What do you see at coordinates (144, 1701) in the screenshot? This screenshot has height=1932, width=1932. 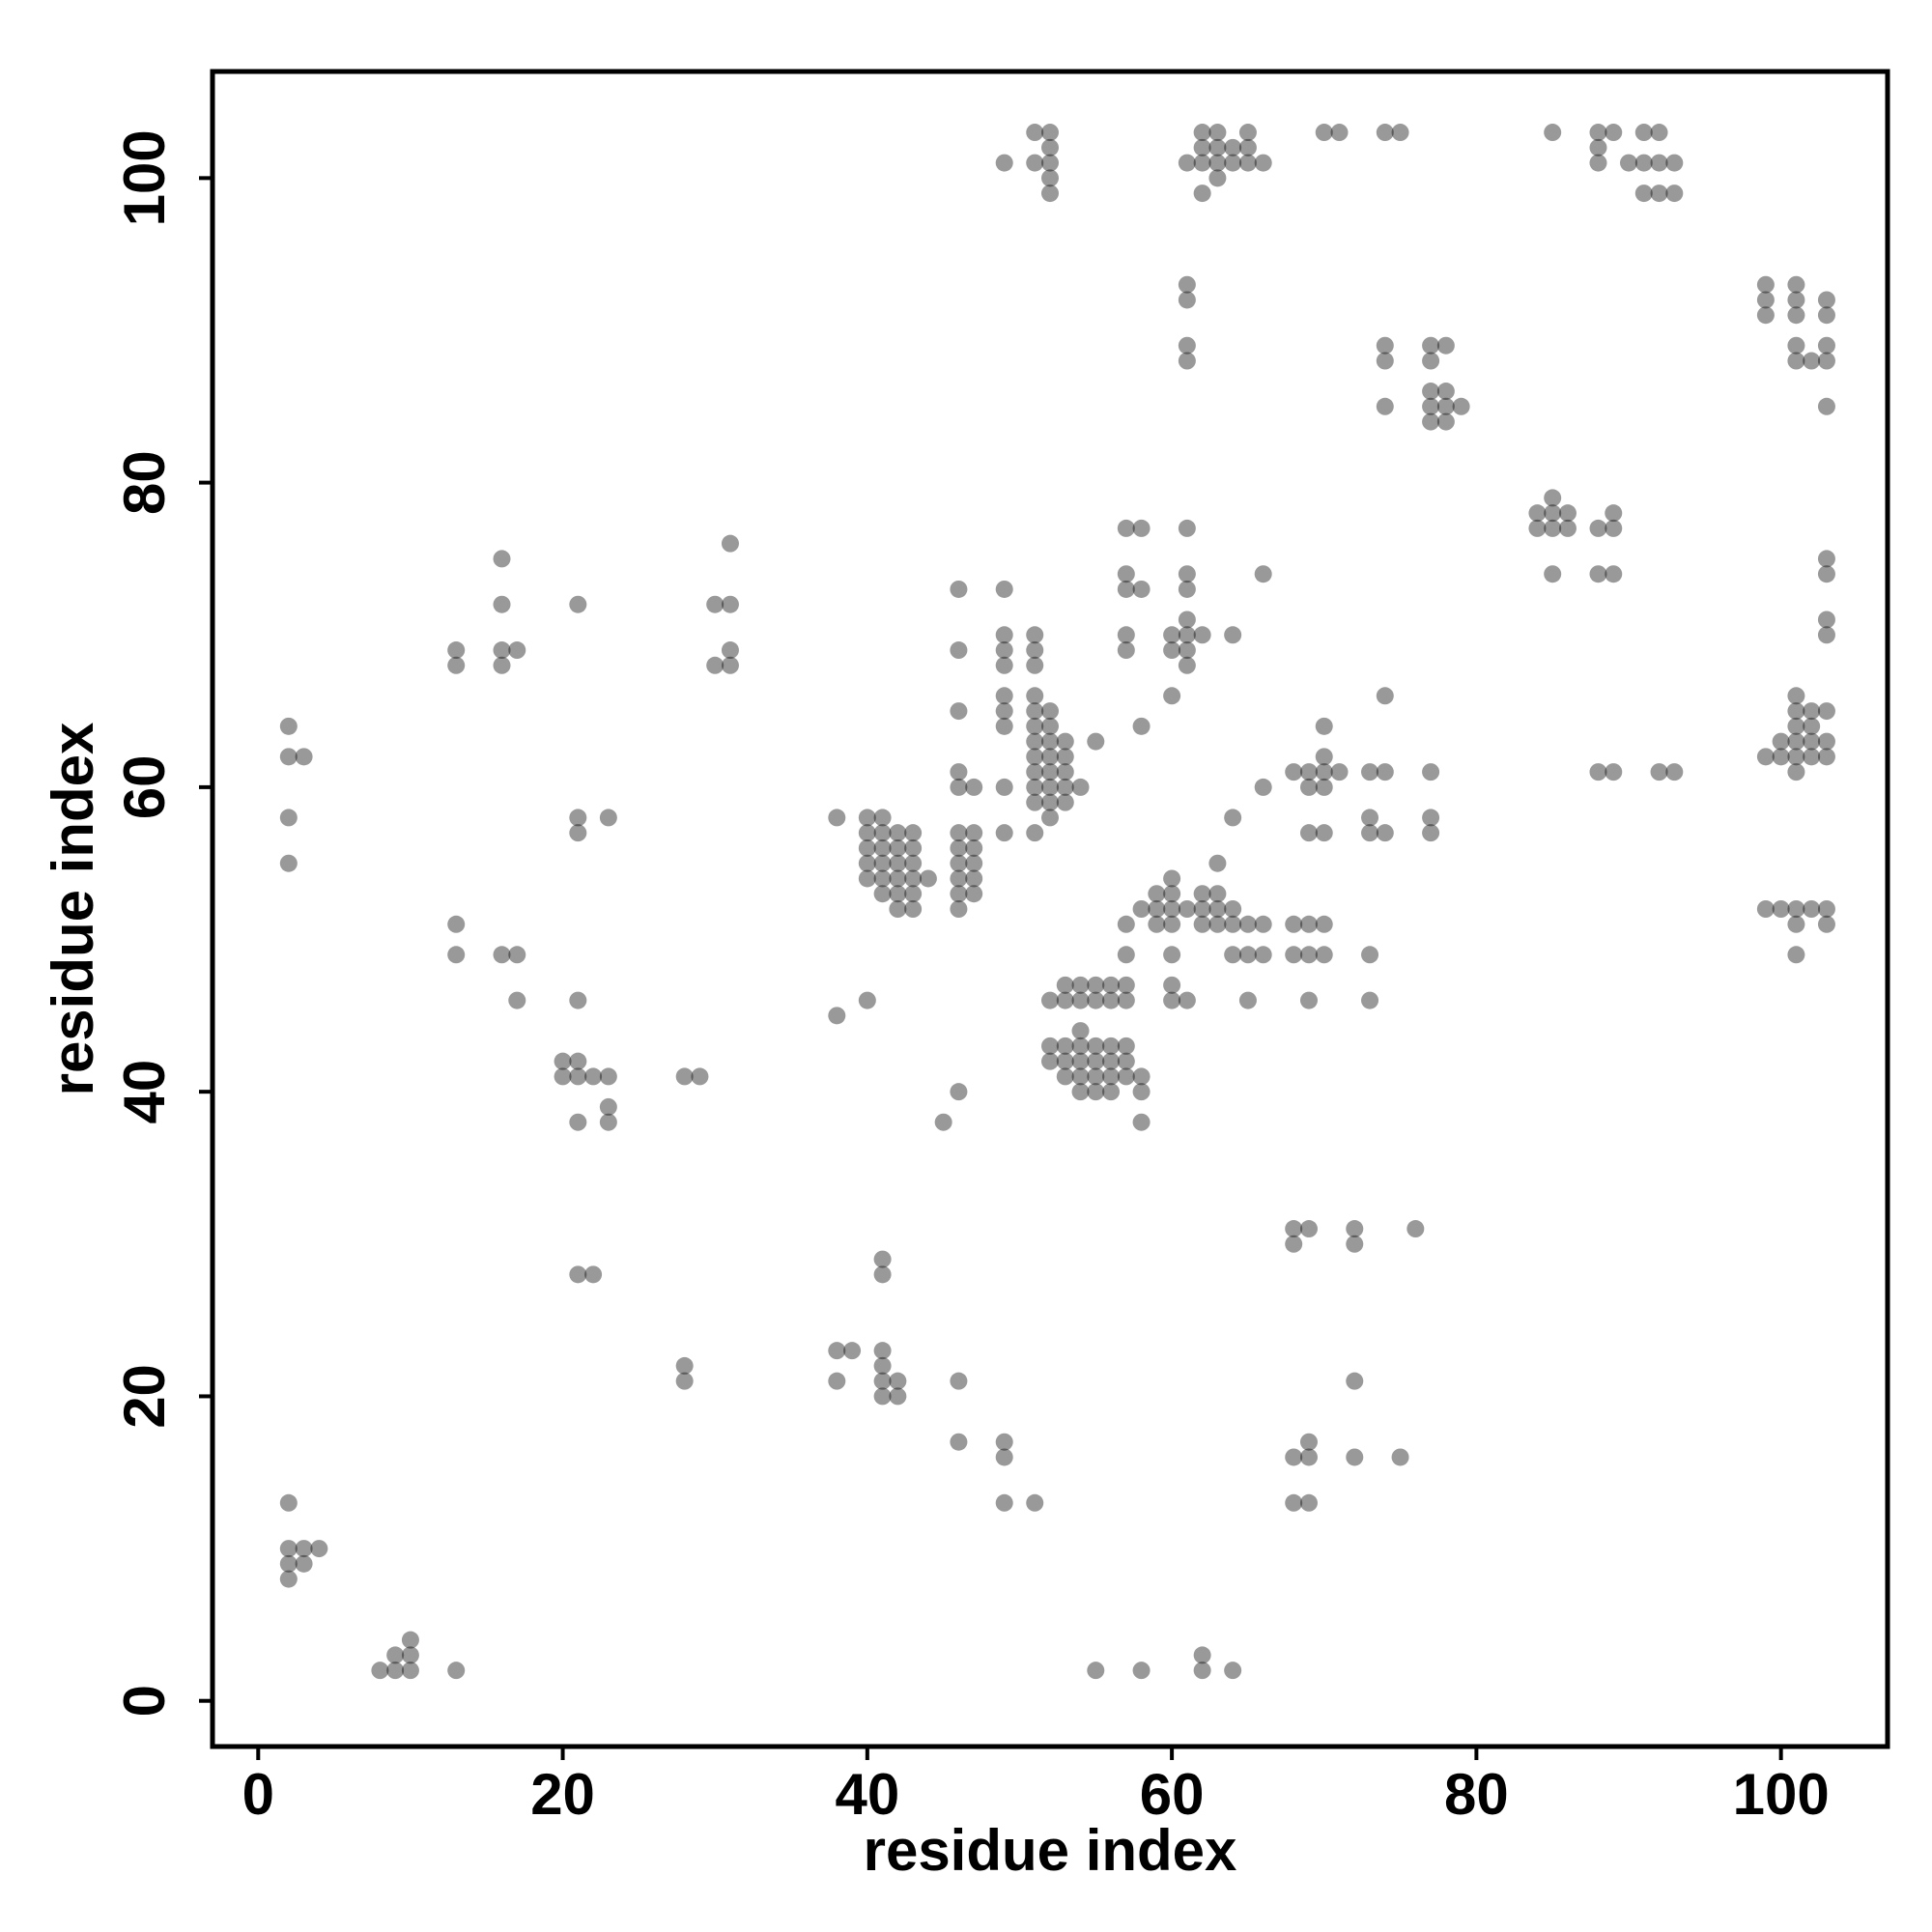 I see `y-tick-label: 0` at bounding box center [144, 1701].